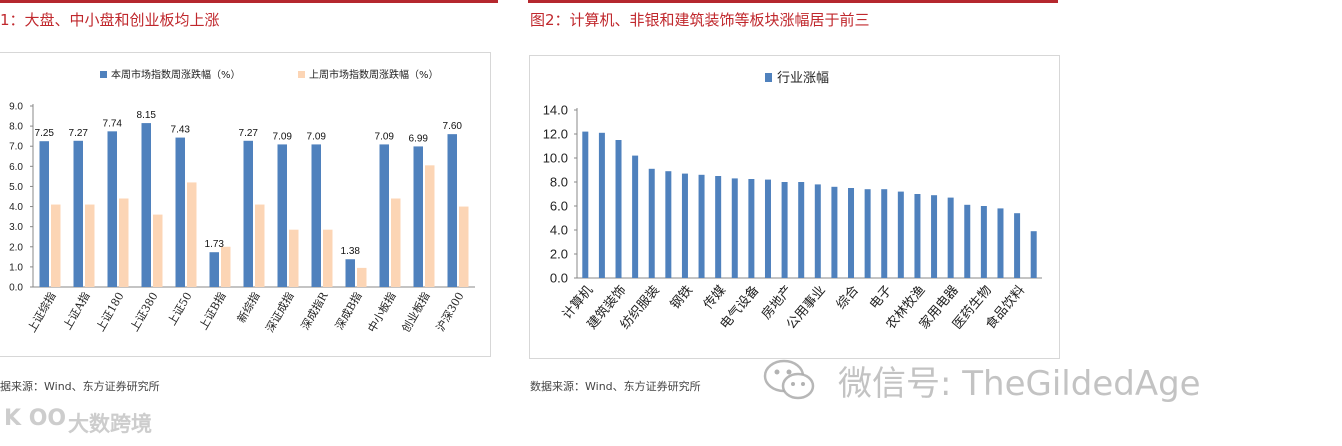 The width and height of the screenshot is (1342, 446). I want to click on y-tick-label: 7.0, so click(16, 147).